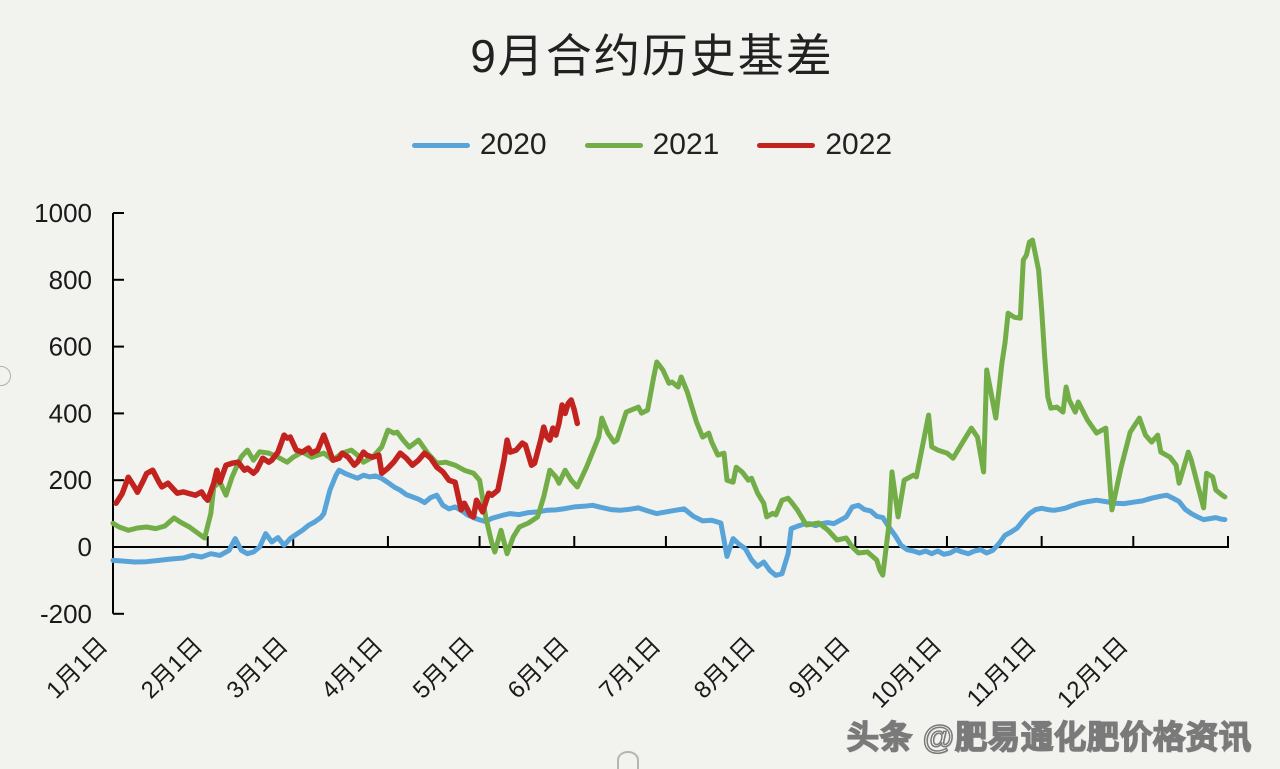 This screenshot has height=769, width=1280. Describe the element at coordinates (824, 145) in the screenshot. I see `legend-item-2022: 2022` at that location.